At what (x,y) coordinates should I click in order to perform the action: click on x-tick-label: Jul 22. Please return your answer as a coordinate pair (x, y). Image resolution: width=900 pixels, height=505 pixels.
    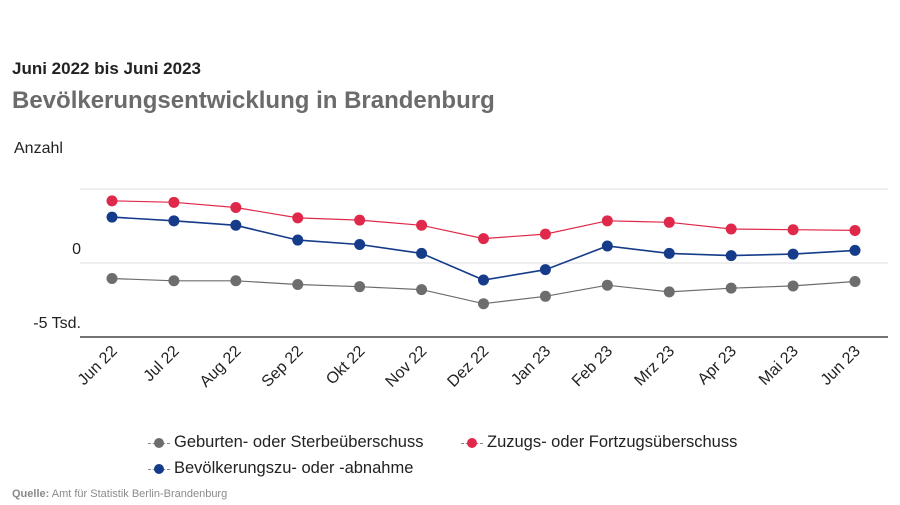
    Looking at the image, I should click on (162, 364).